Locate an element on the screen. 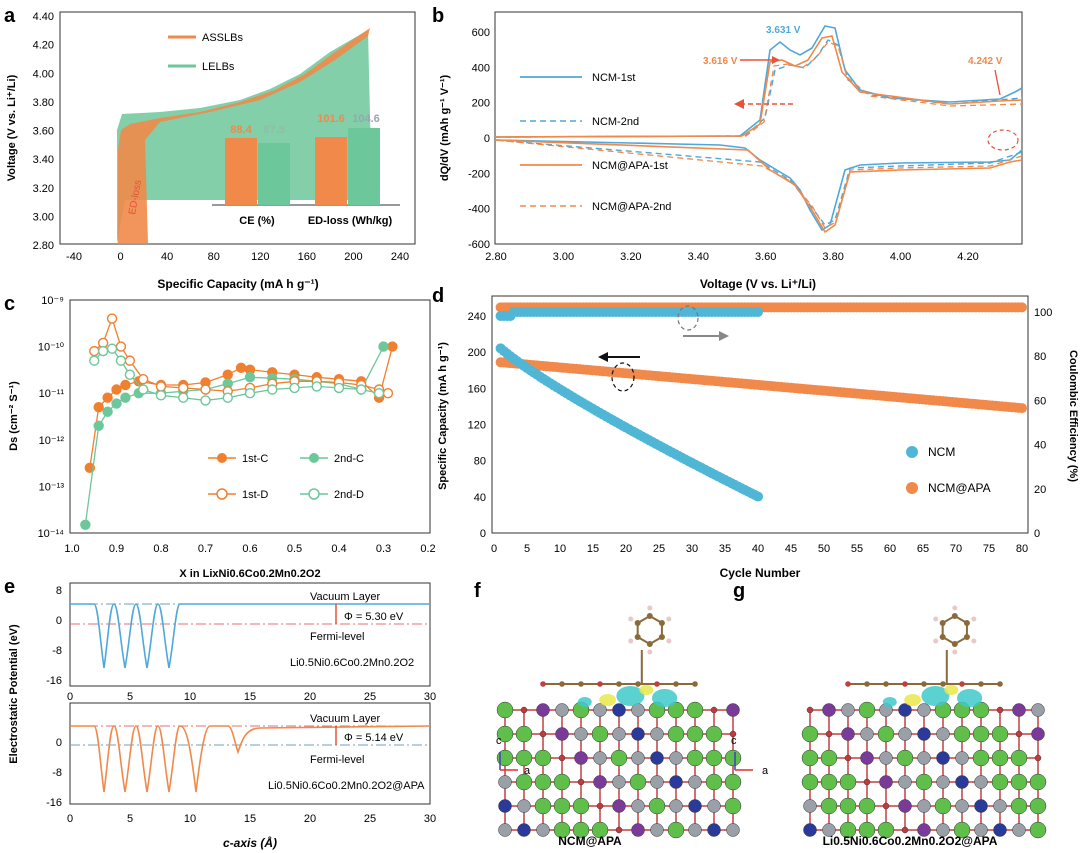 The height and width of the screenshot is (853, 1080). b-ytick-3: 0 is located at coordinates (487, 139).